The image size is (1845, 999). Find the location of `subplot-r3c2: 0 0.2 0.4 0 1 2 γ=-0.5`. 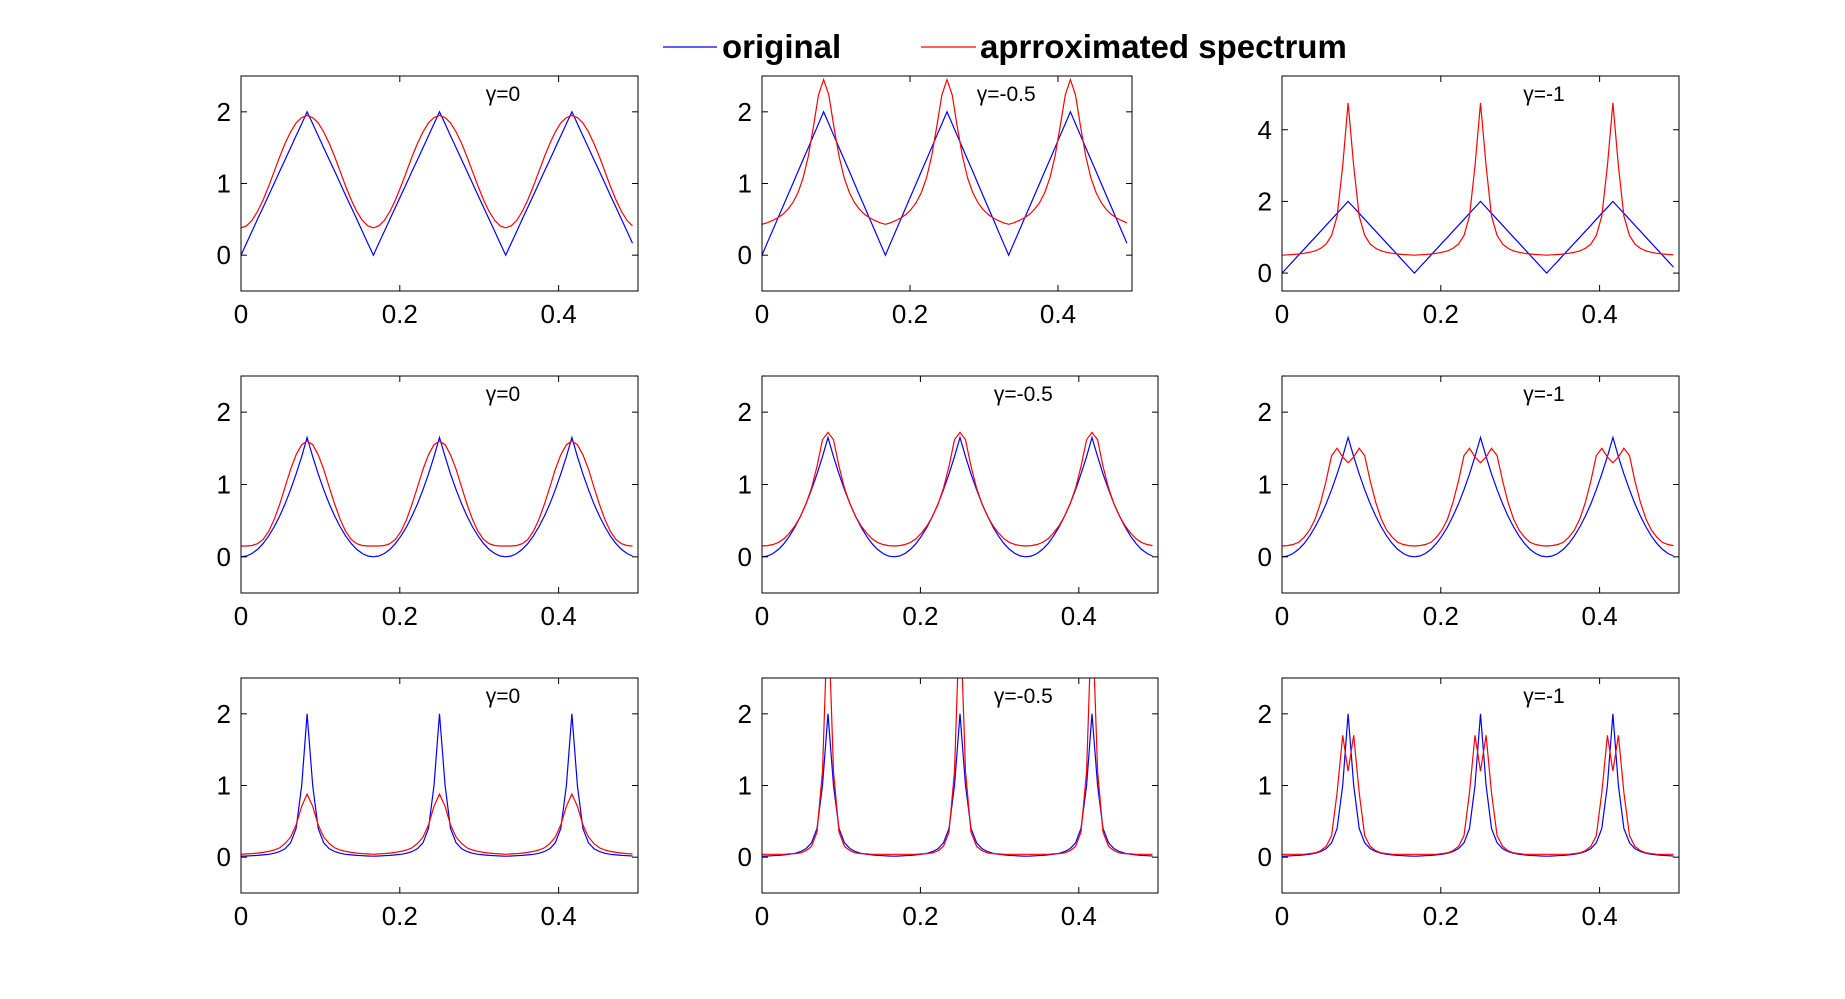

subplot-r3c2: 0 0.2 0.4 0 1 2 γ=-0.5 is located at coordinates (948, 804).